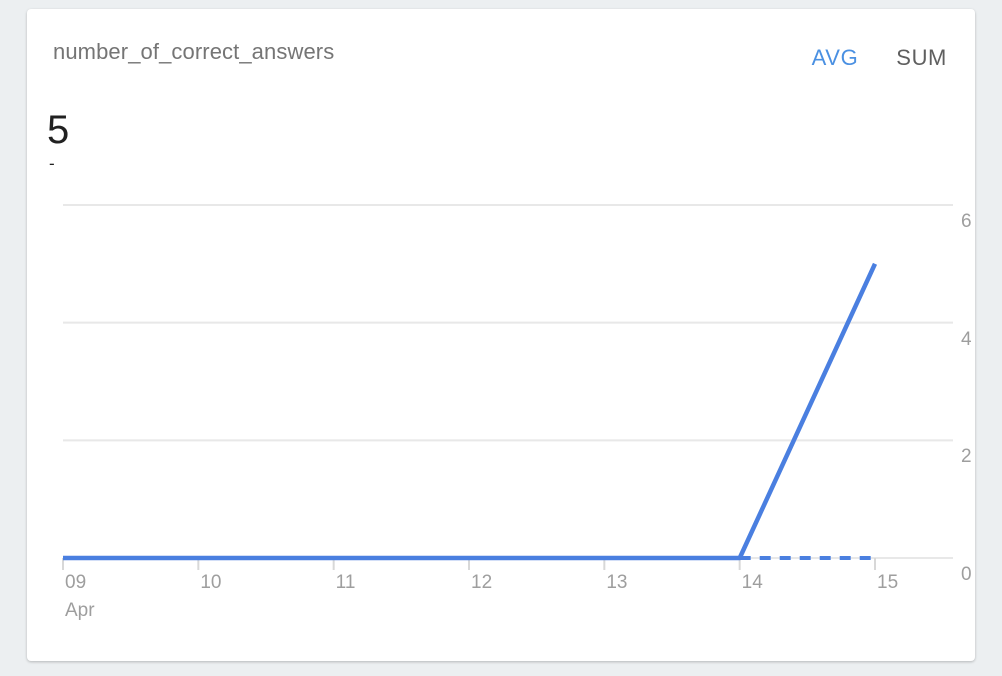  I want to click on x-axis-tick-label: 13, so click(617, 582).